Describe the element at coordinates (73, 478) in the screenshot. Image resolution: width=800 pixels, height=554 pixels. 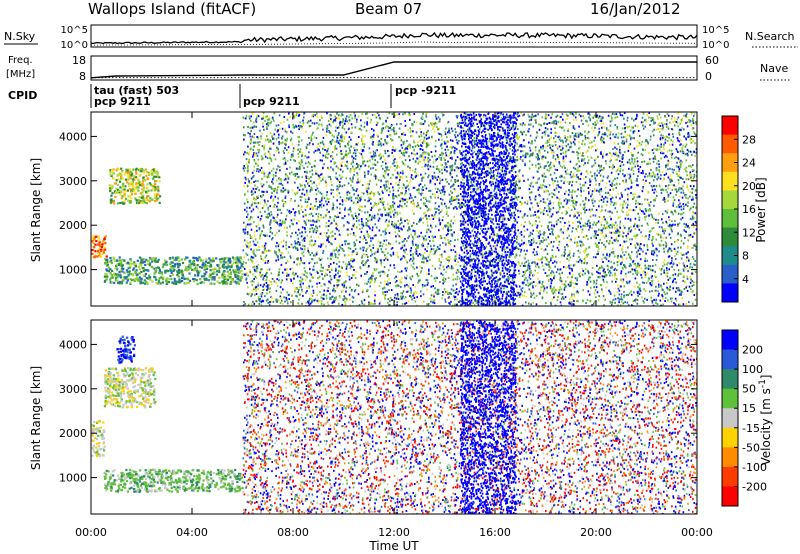
I see `velocity-ytick-1000: 1000` at that location.